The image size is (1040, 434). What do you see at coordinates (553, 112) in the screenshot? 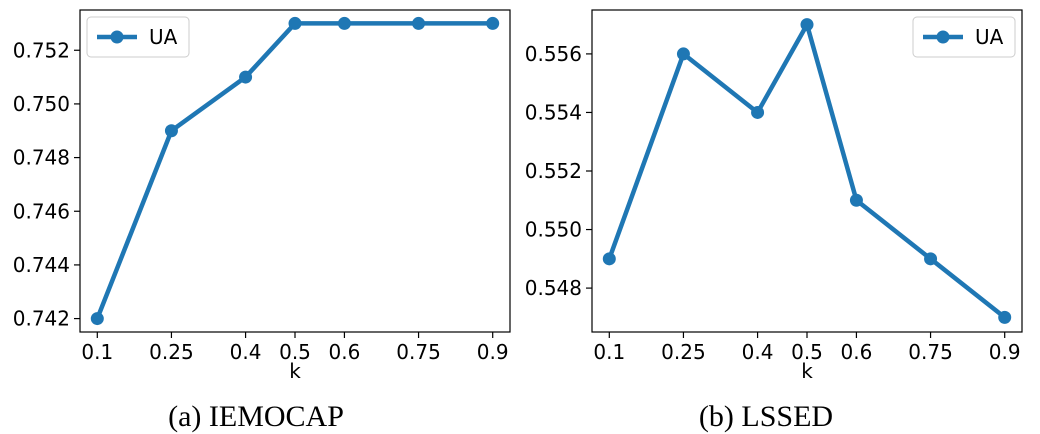
I see `y-tick-label: 0.554` at bounding box center [553, 112].